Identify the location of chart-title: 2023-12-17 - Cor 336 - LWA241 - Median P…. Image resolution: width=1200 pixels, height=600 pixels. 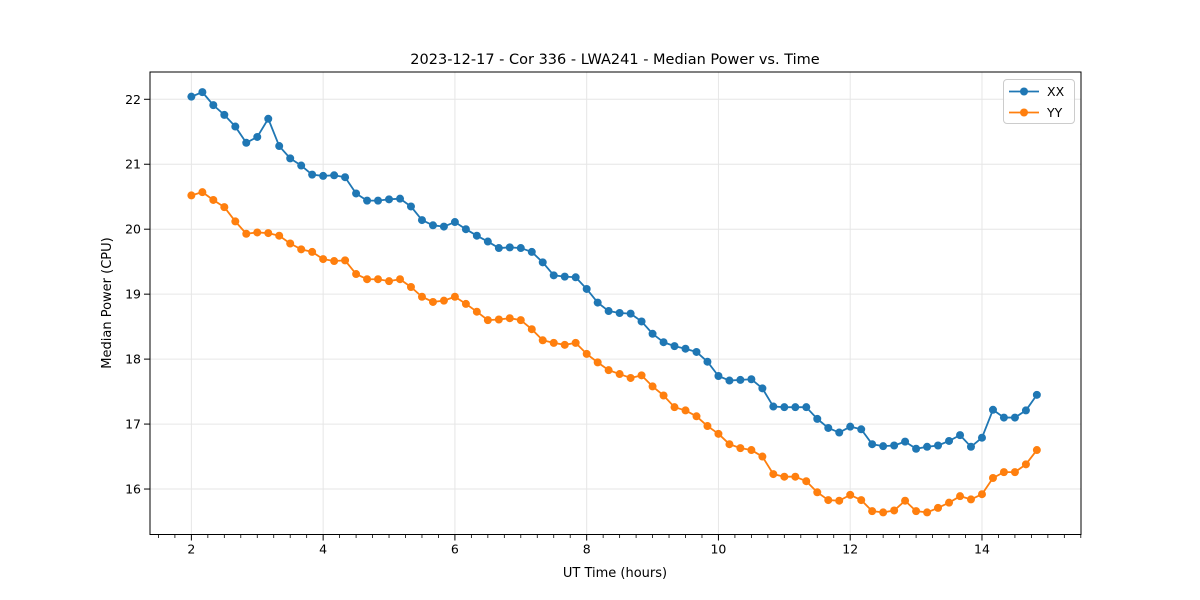
(614, 60).